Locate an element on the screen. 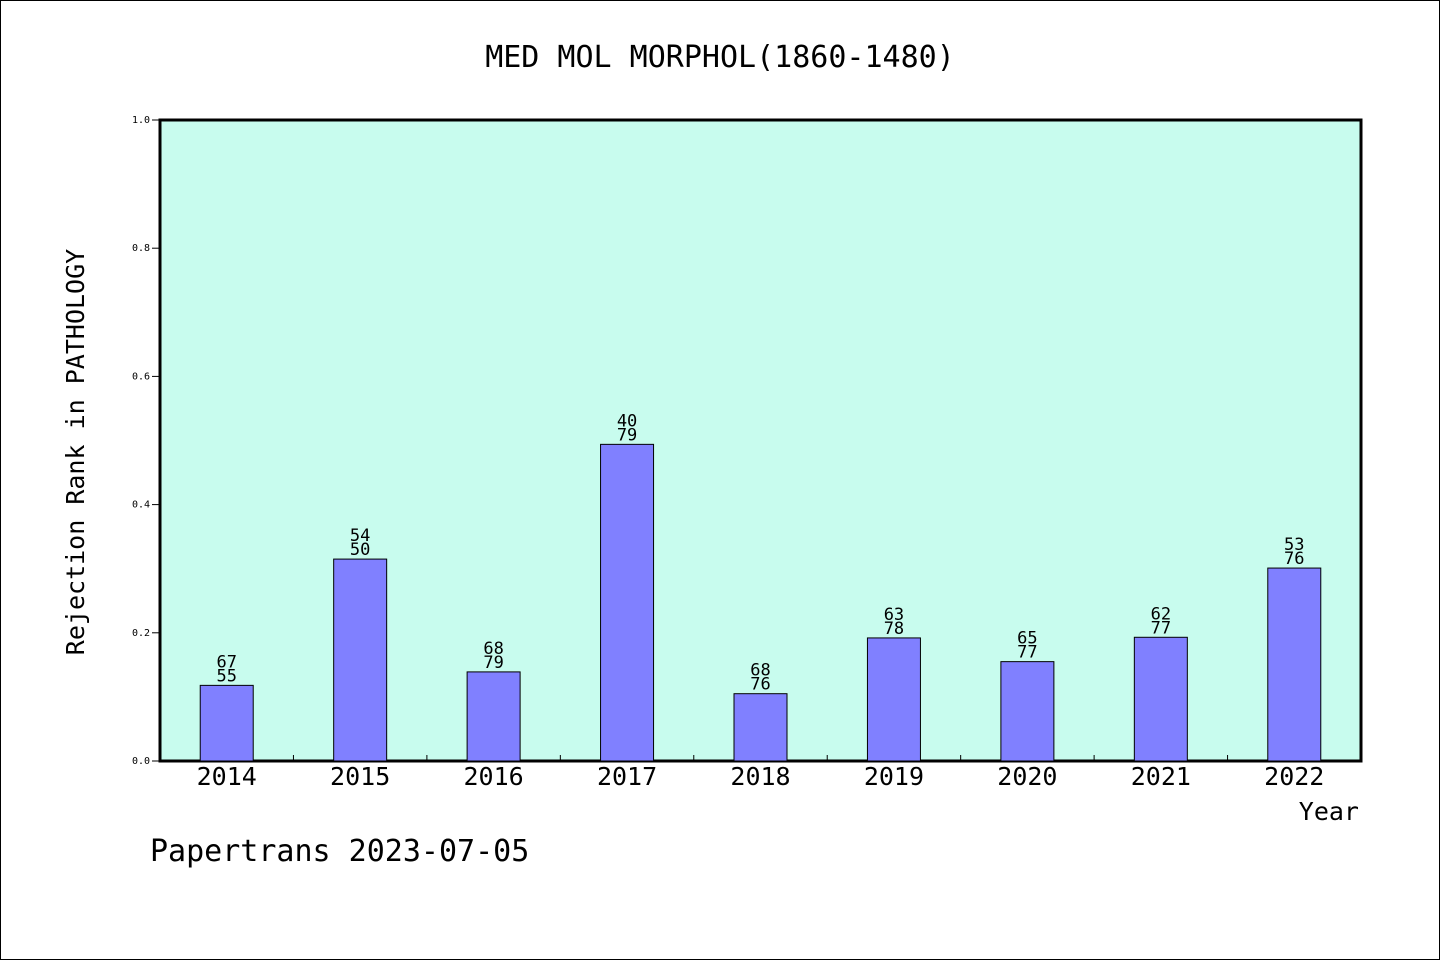  footer-text: Papertrans 2023-07-05 is located at coordinates (340, 851).